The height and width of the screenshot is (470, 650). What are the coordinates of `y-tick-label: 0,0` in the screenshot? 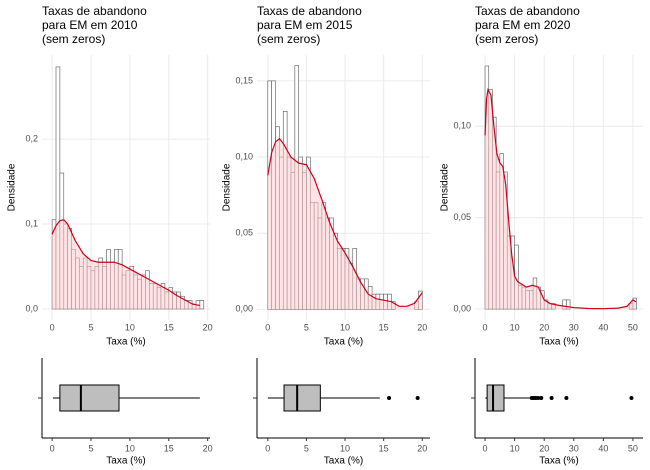 It's located at (31, 308).